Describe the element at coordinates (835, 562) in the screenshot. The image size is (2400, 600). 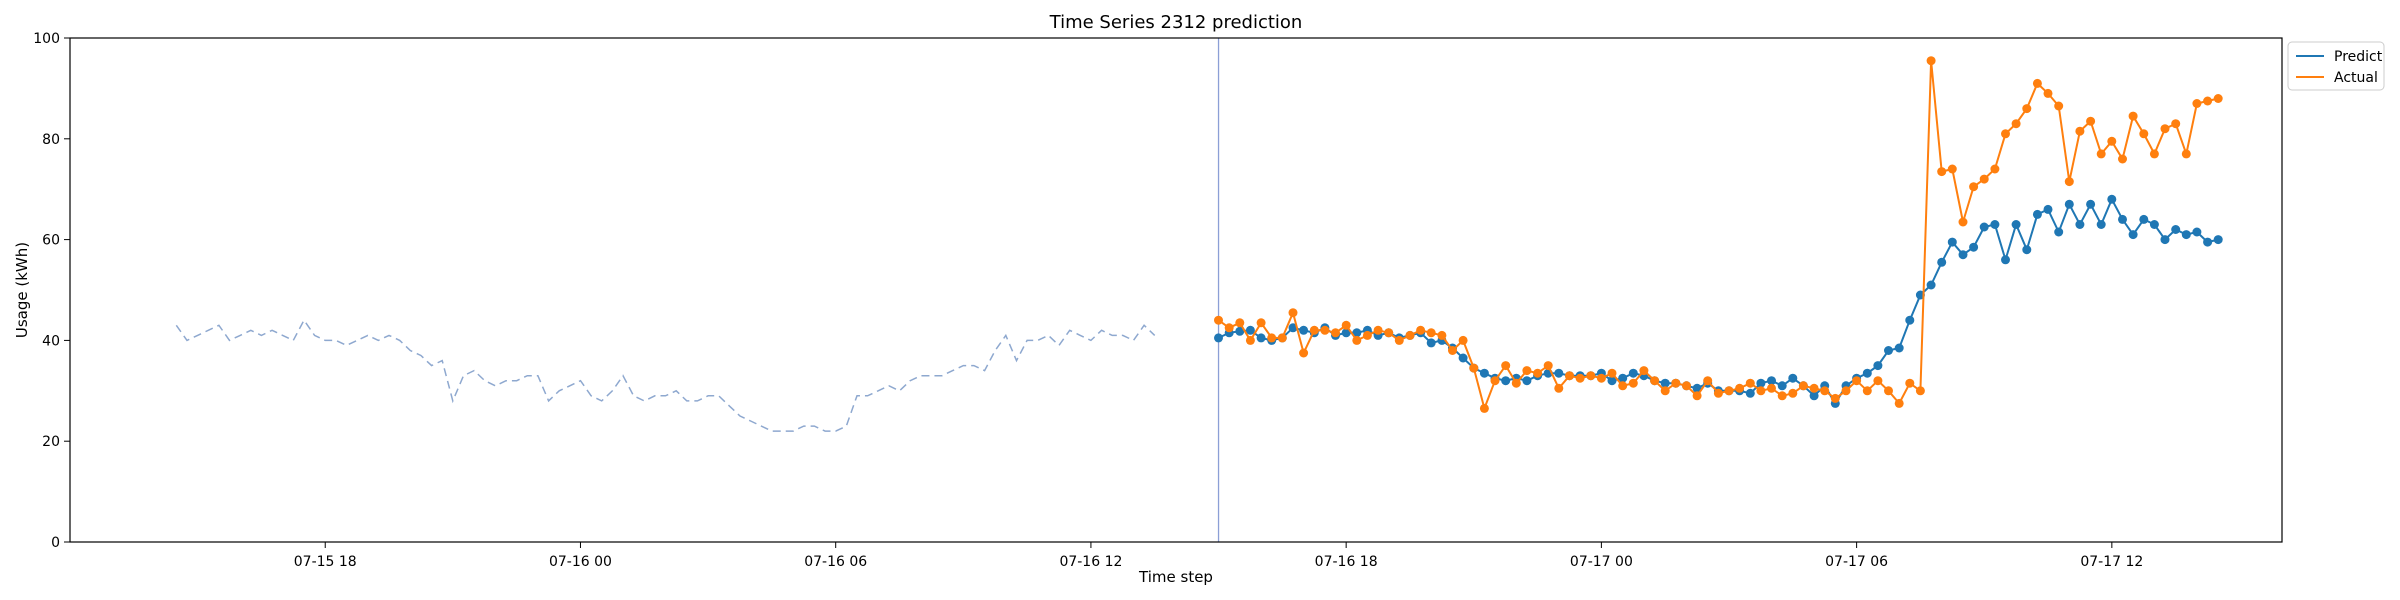
I see `x-tick-label: 07-16 06` at that location.